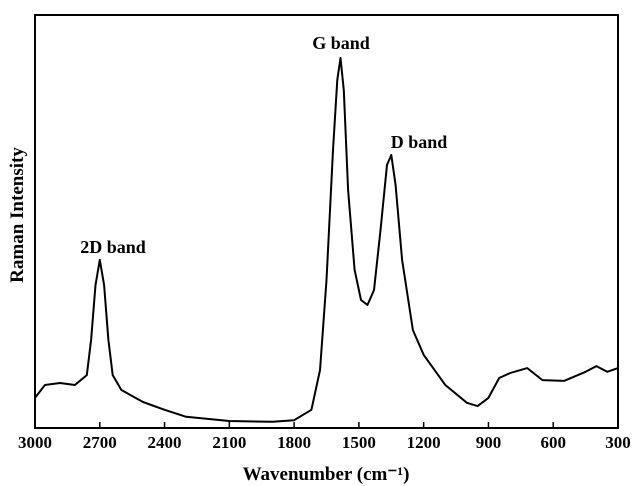 This screenshot has width=638, height=486. Describe the element at coordinates (359, 442) in the screenshot. I see `x-tick-label: 1500` at that location.